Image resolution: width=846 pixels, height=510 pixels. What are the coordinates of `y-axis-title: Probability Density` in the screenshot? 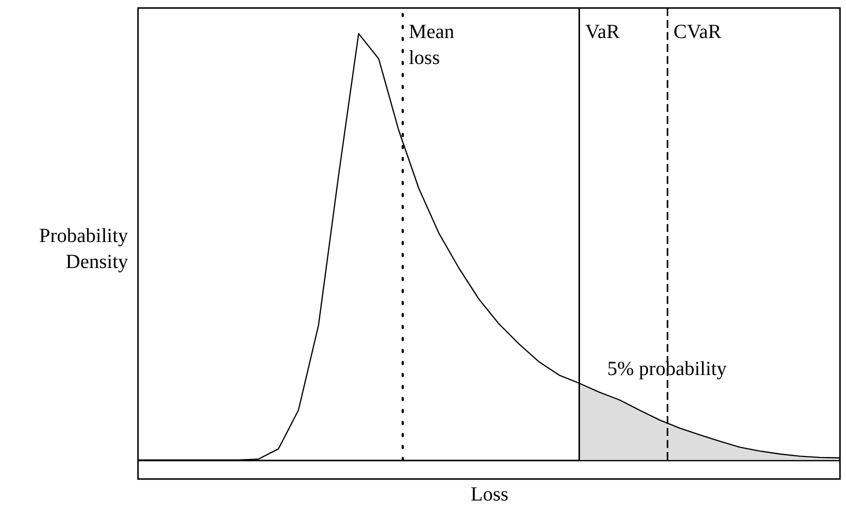 It's located at (83, 249).